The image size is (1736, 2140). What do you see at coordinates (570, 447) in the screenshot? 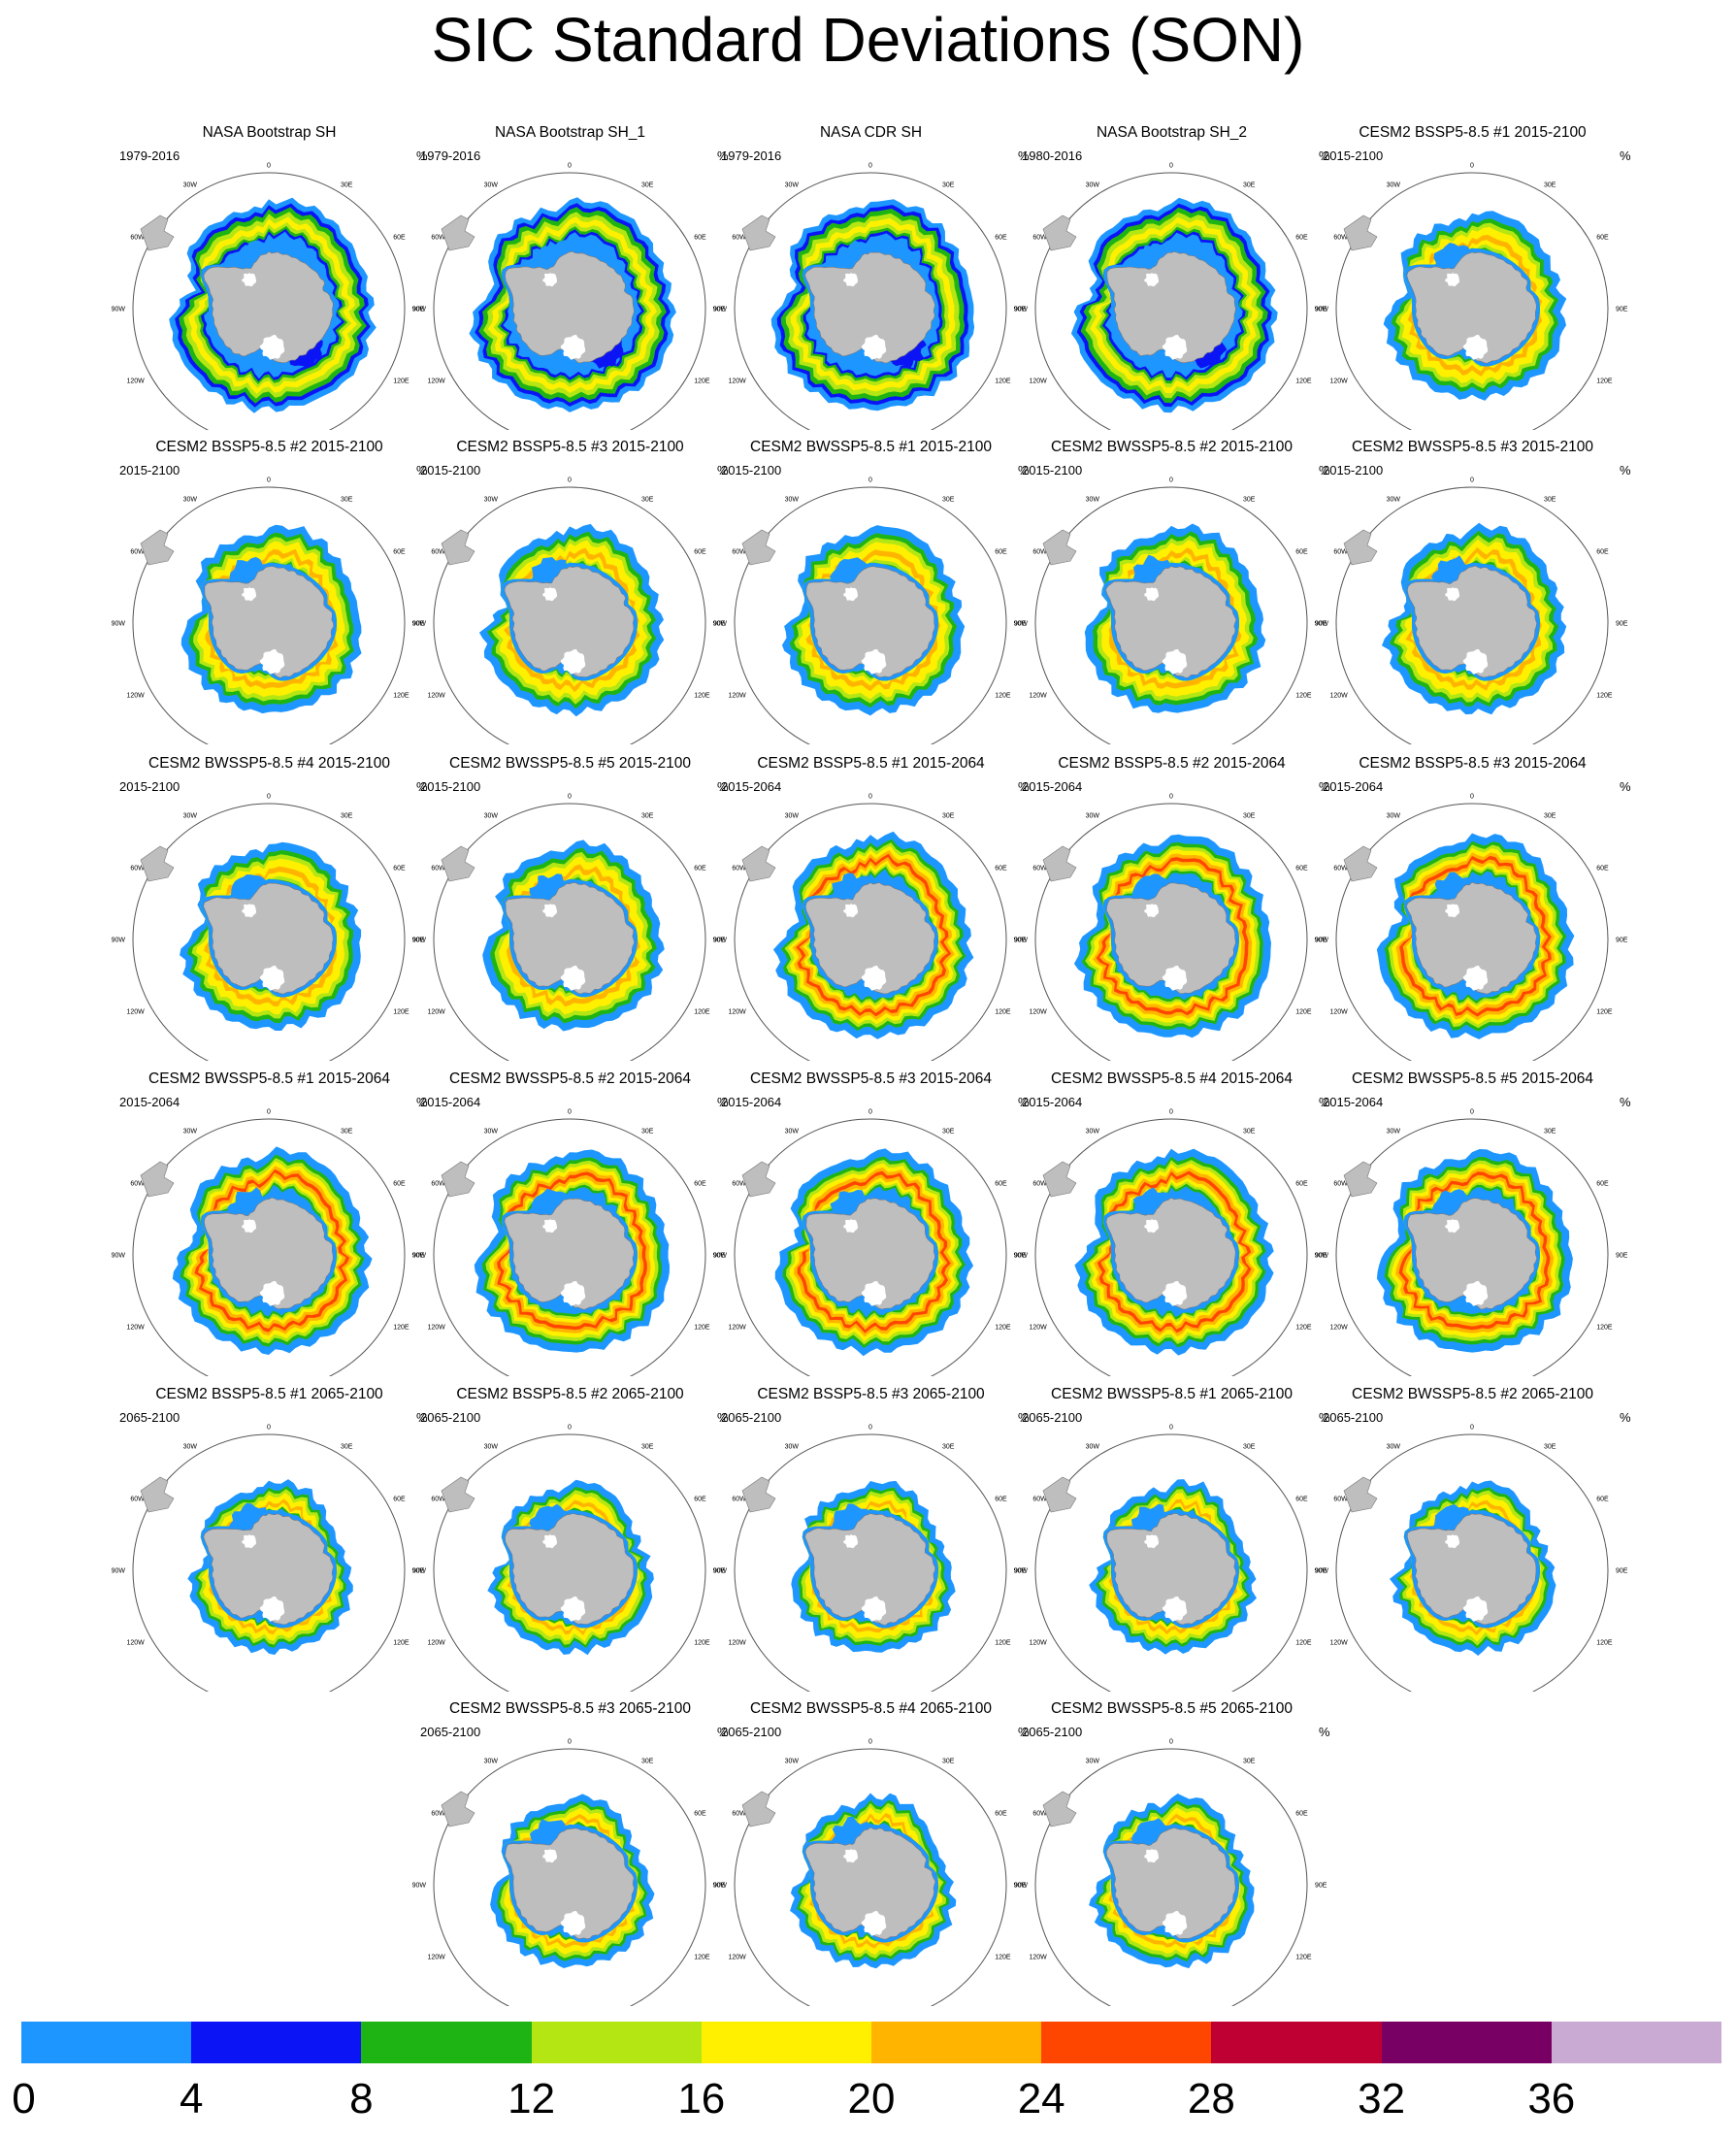
I see `panel-title: CESM2 BSSP5-8.5 #3 2015-2100` at bounding box center [570, 447].